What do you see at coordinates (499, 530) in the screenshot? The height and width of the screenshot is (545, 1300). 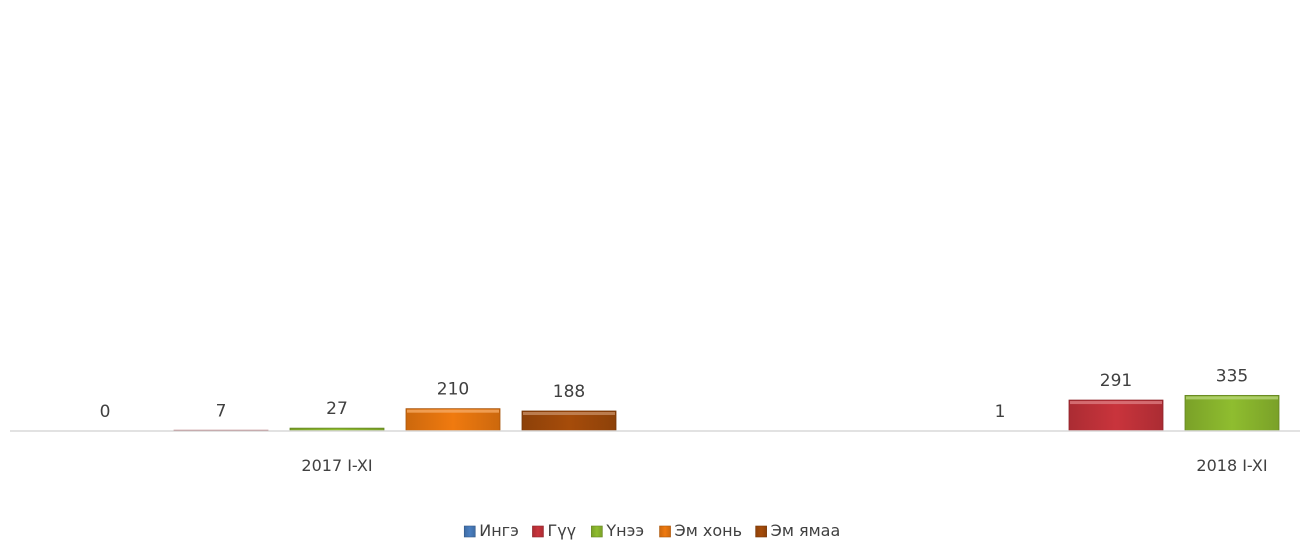 I see `legend-label-0: Ингэ` at bounding box center [499, 530].